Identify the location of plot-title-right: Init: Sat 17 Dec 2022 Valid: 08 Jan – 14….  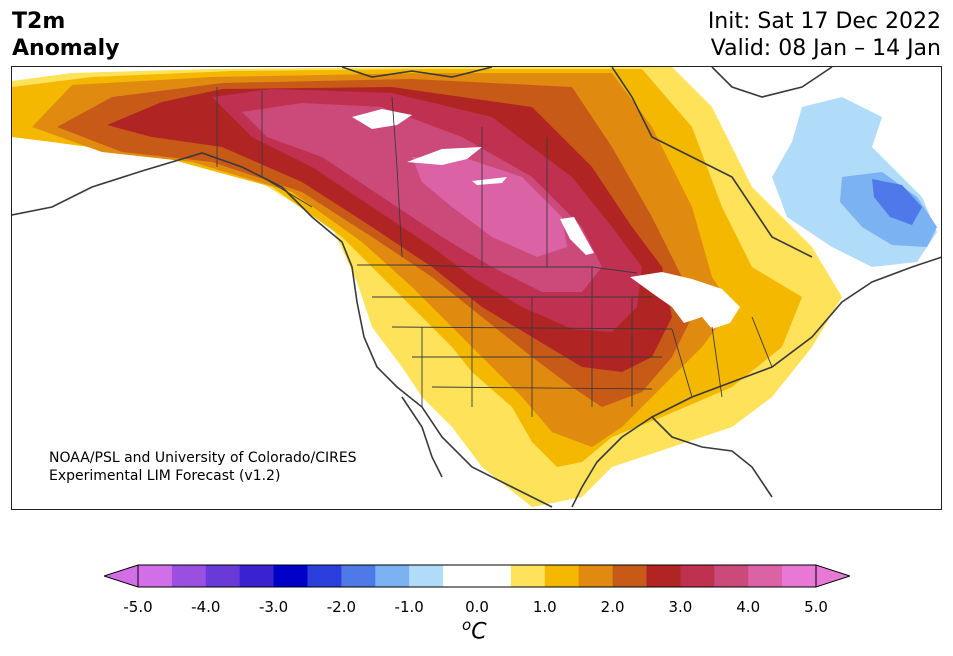
(824, 35).